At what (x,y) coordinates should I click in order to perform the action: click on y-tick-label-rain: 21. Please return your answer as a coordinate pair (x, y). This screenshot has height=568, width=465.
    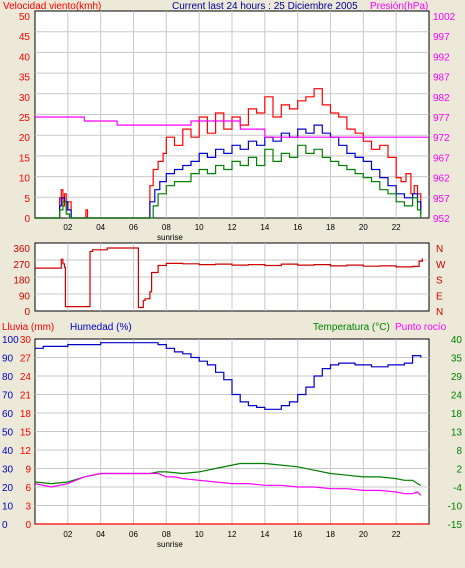
    Looking at the image, I should click on (26, 396).